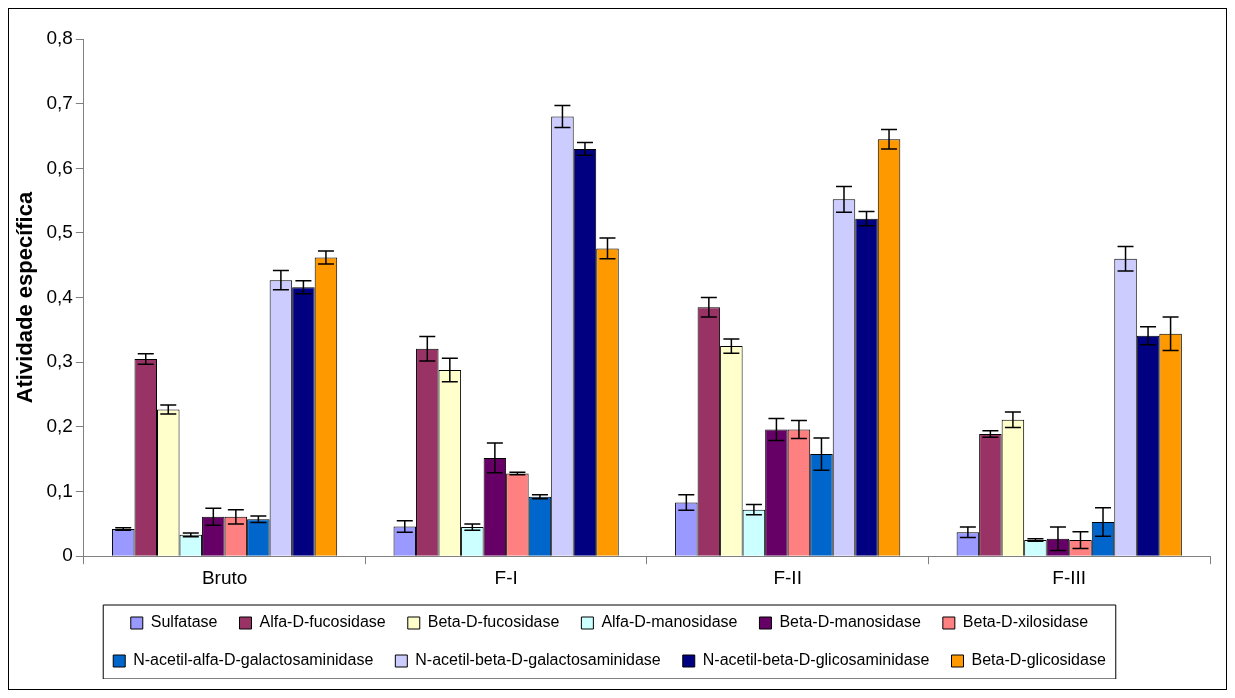  I want to click on legend-label: Beta-D-glicosidase, so click(1038, 660).